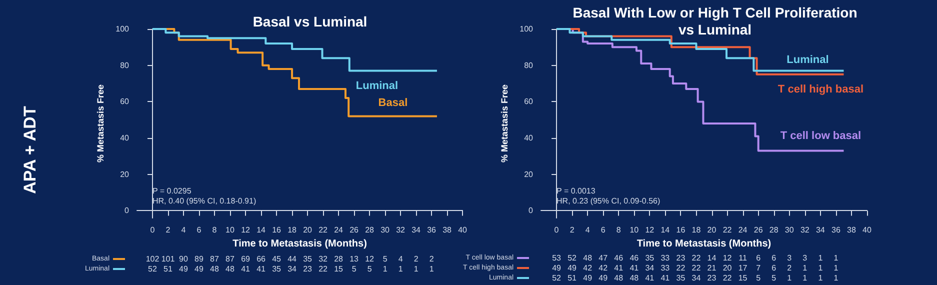 The height and width of the screenshot is (285, 937). What do you see at coordinates (172, 191) in the screenshot?
I see `annotation: P = 0.0295` at bounding box center [172, 191].